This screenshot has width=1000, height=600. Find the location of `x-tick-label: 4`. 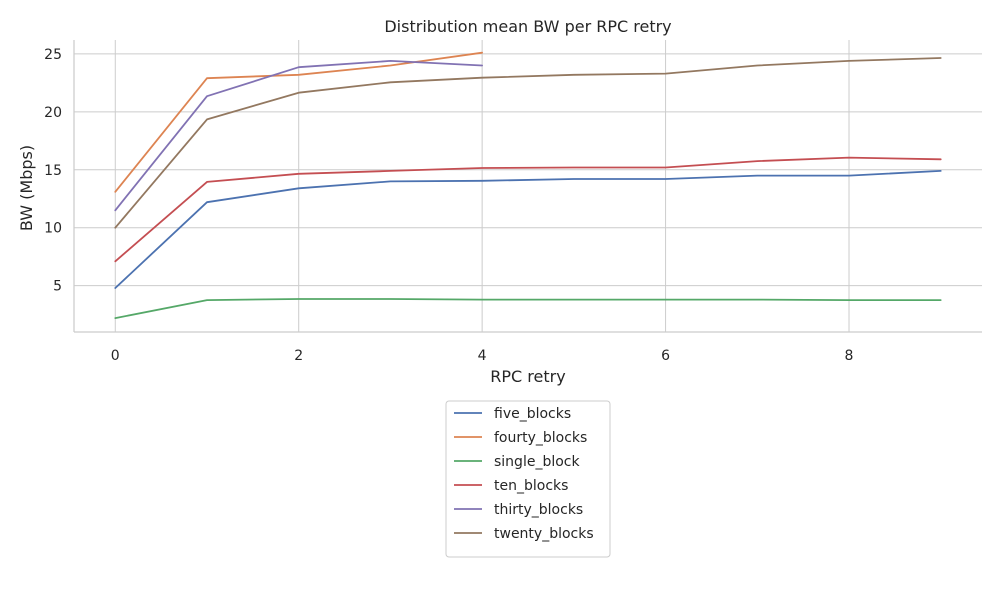

x-tick-label: 4 is located at coordinates (482, 356).